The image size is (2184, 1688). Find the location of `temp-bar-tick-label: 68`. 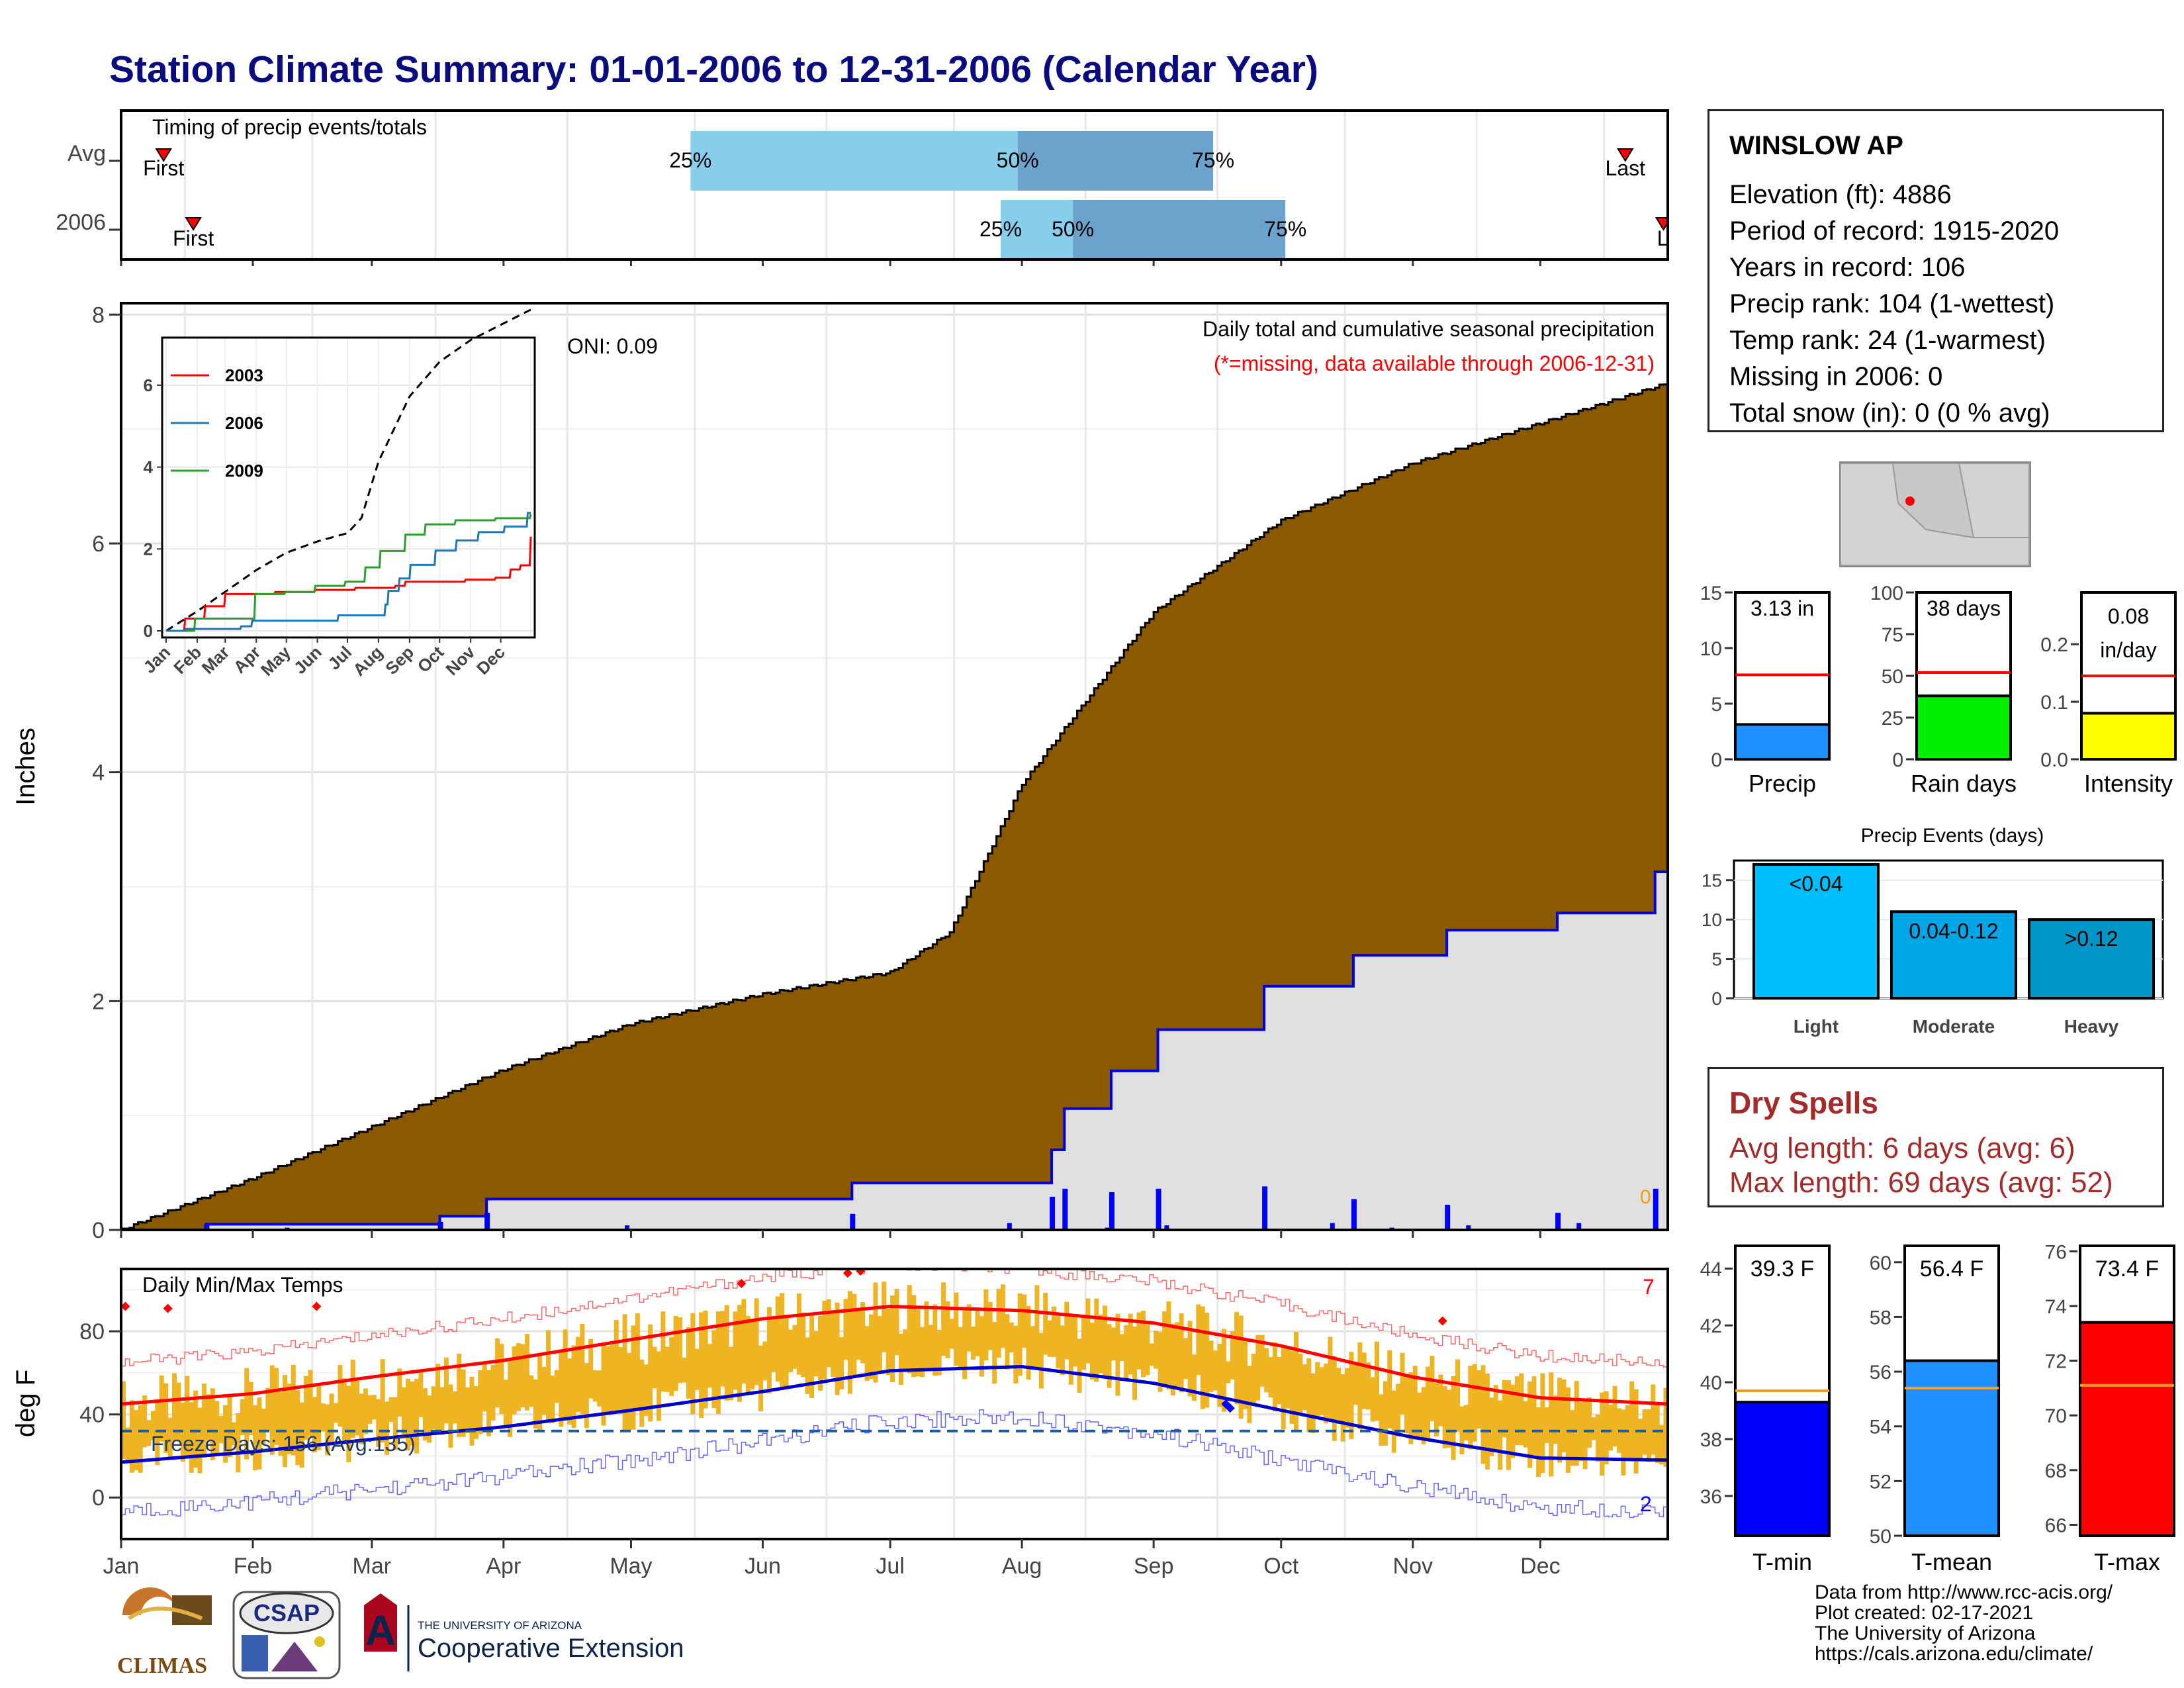

temp-bar-tick-label: 68 is located at coordinates (2056, 1471).